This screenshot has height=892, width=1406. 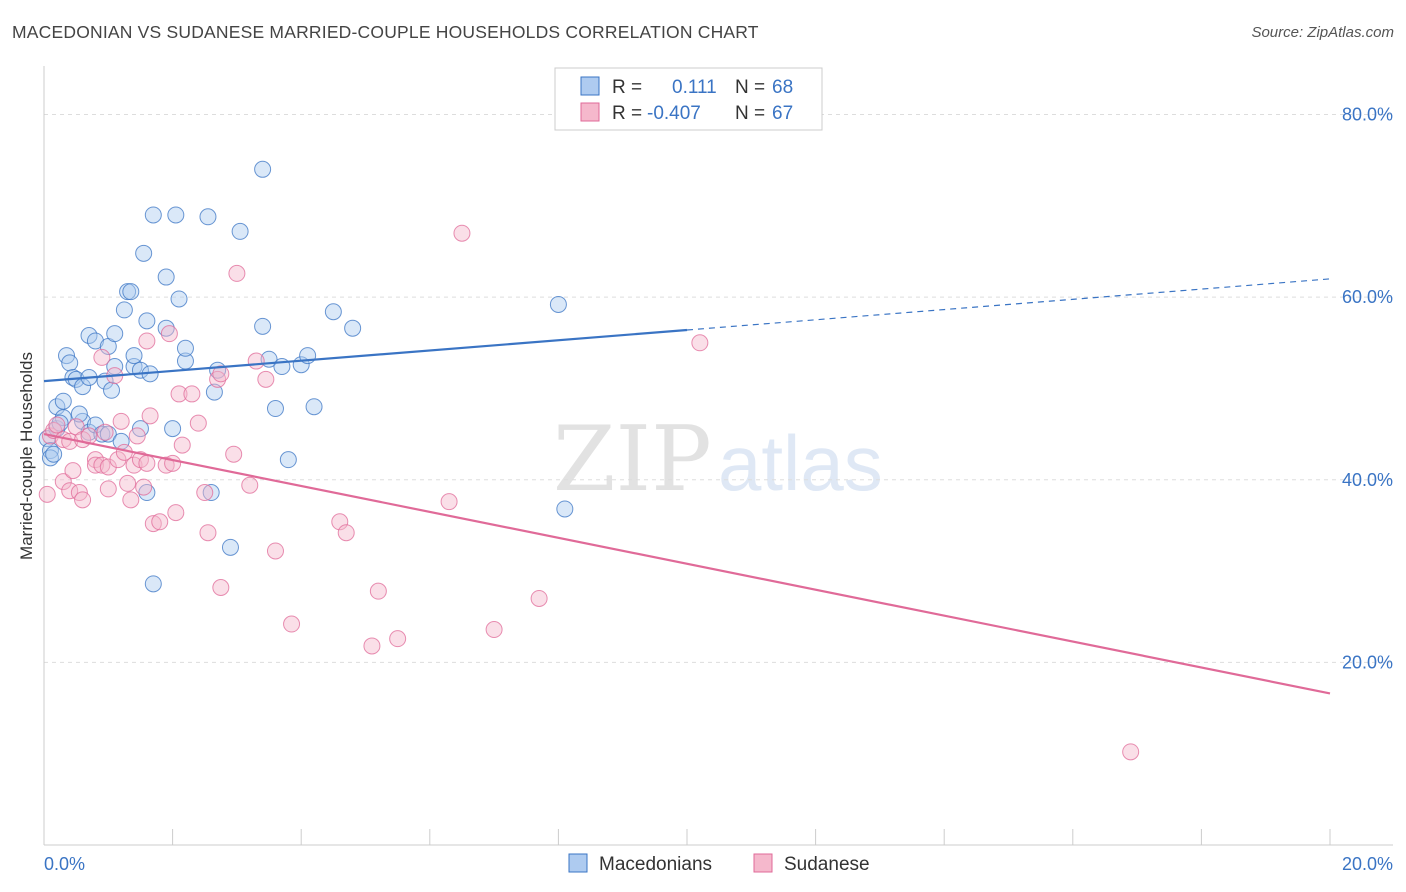 I want to click on macedonians-trend-line, so click(x=365, y=355).